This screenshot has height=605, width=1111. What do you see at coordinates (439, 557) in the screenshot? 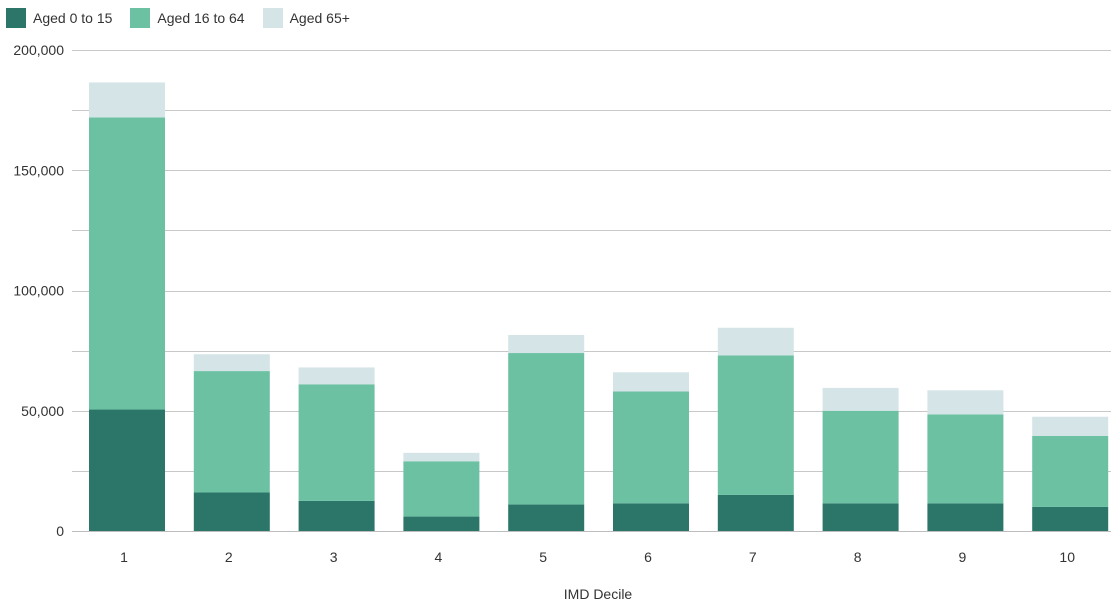
I see `x-tick-label: 4` at bounding box center [439, 557].